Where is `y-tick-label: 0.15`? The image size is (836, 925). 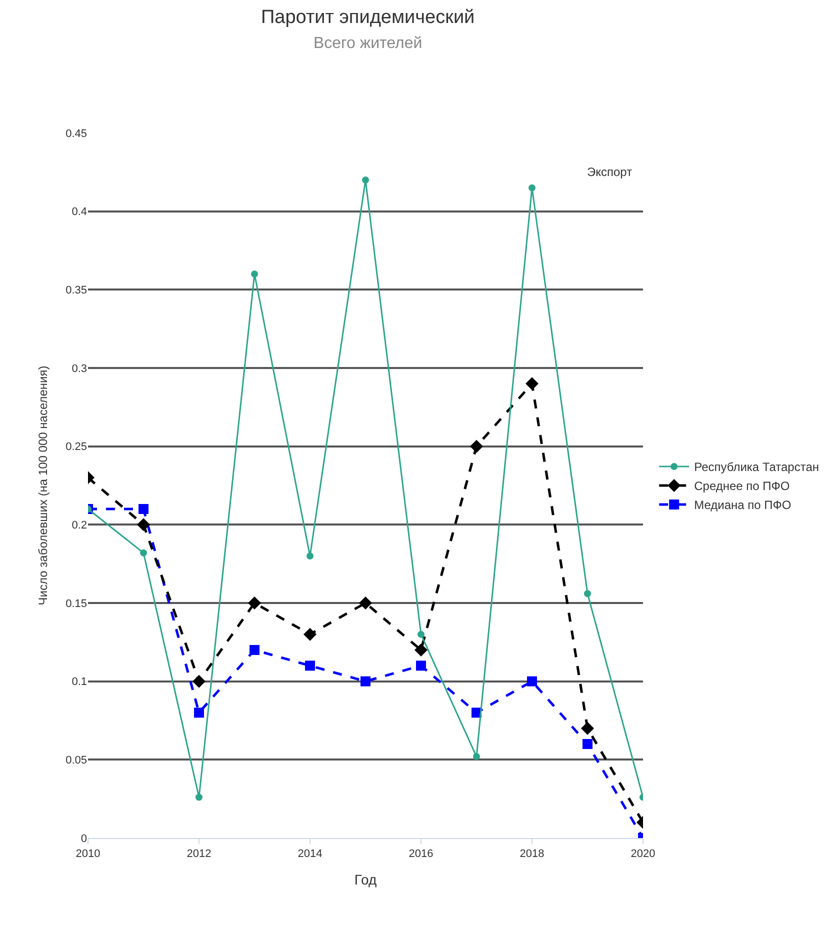 y-tick-label: 0.15 is located at coordinates (76, 604).